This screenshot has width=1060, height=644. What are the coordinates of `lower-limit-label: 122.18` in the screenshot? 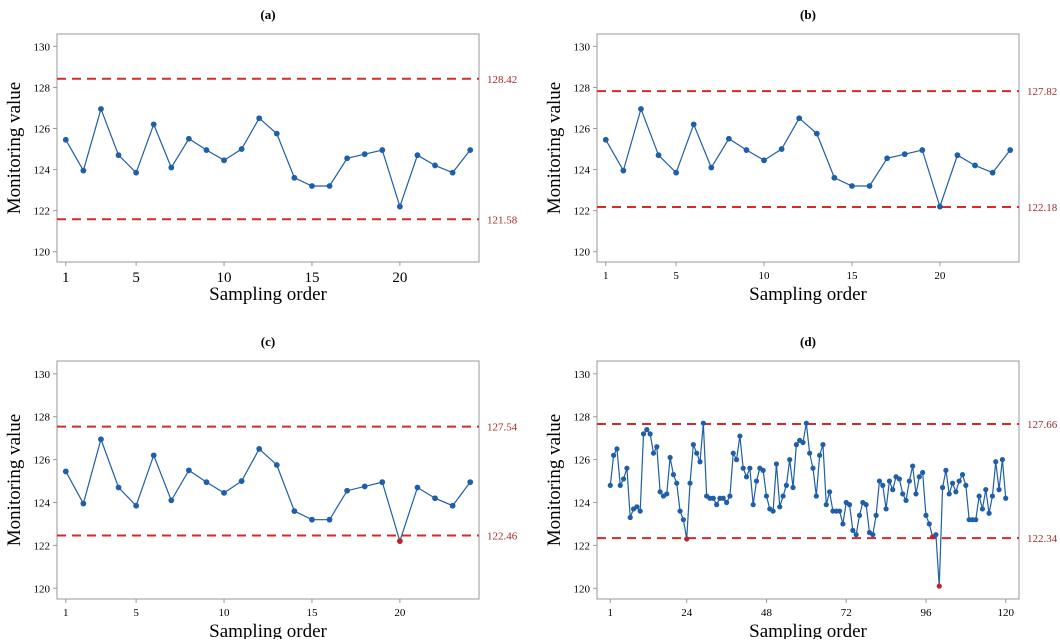 It's located at (1042, 208).